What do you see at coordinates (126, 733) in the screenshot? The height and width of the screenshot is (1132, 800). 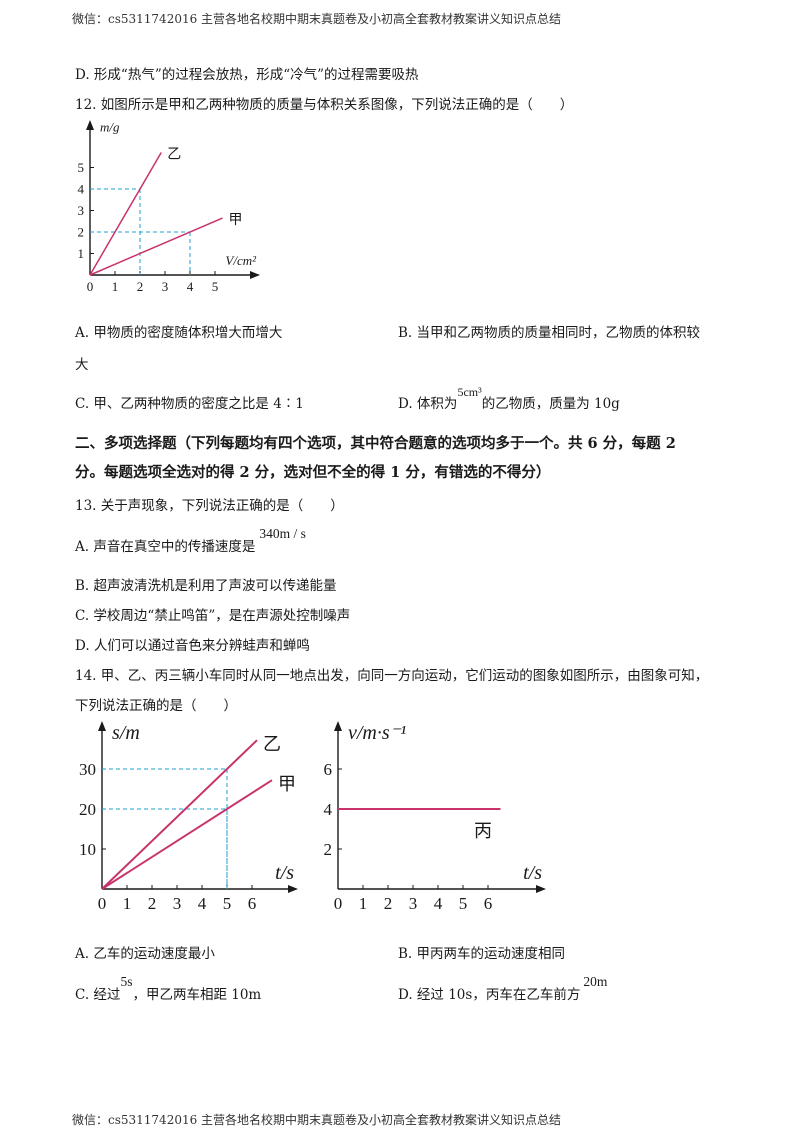 I see `y-axis-label: s/m` at bounding box center [126, 733].